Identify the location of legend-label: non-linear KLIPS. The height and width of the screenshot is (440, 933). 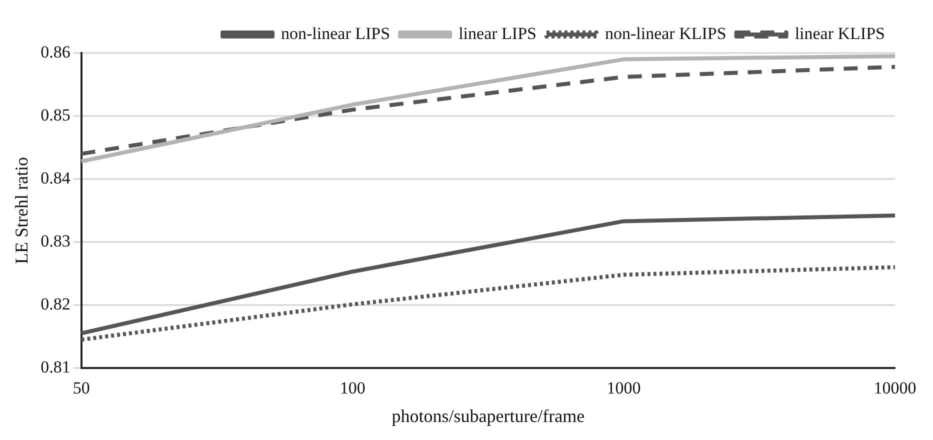
(665, 33).